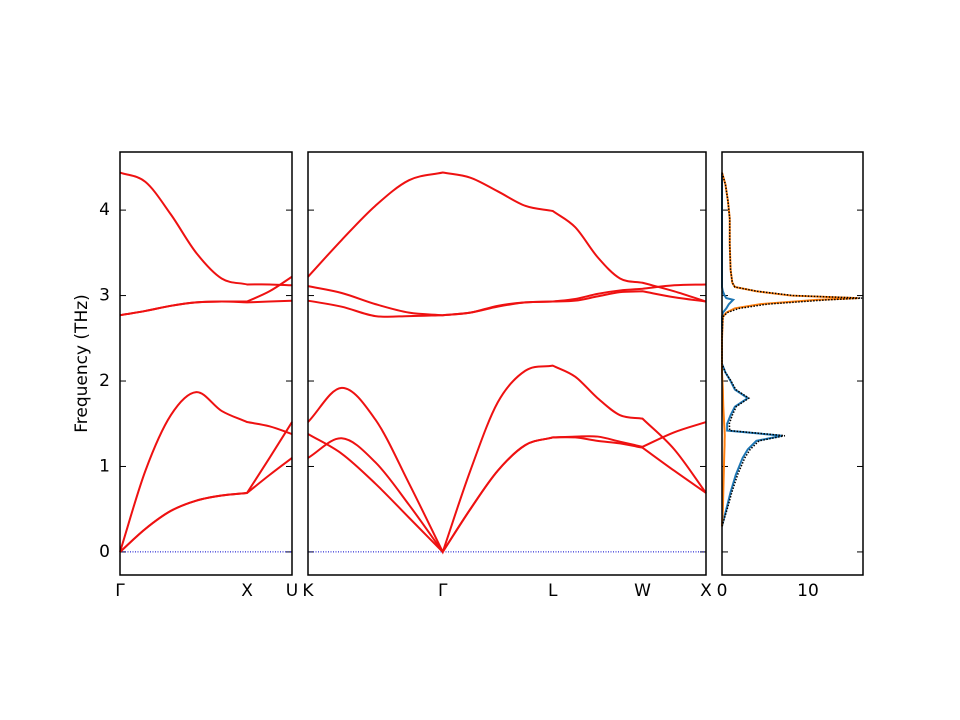 This screenshot has width=960, height=720. I want to click on x-tick-label: 10, so click(808, 591).